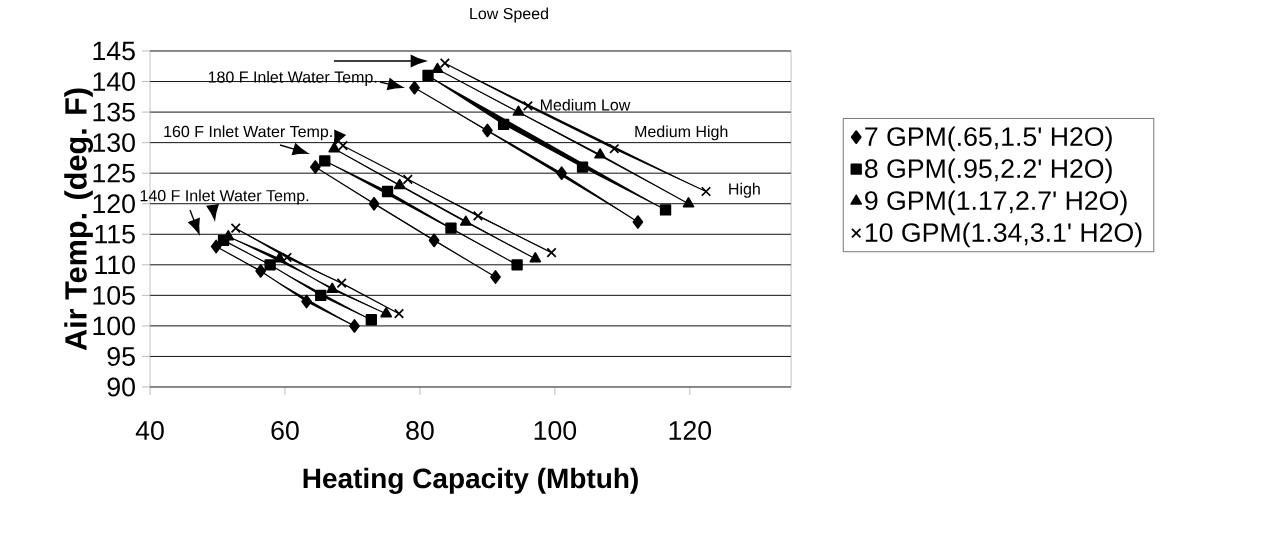 This screenshot has height=541, width=1275. I want to click on legend-label: 7 GPM(.65,1.5' H2O), so click(988, 139).